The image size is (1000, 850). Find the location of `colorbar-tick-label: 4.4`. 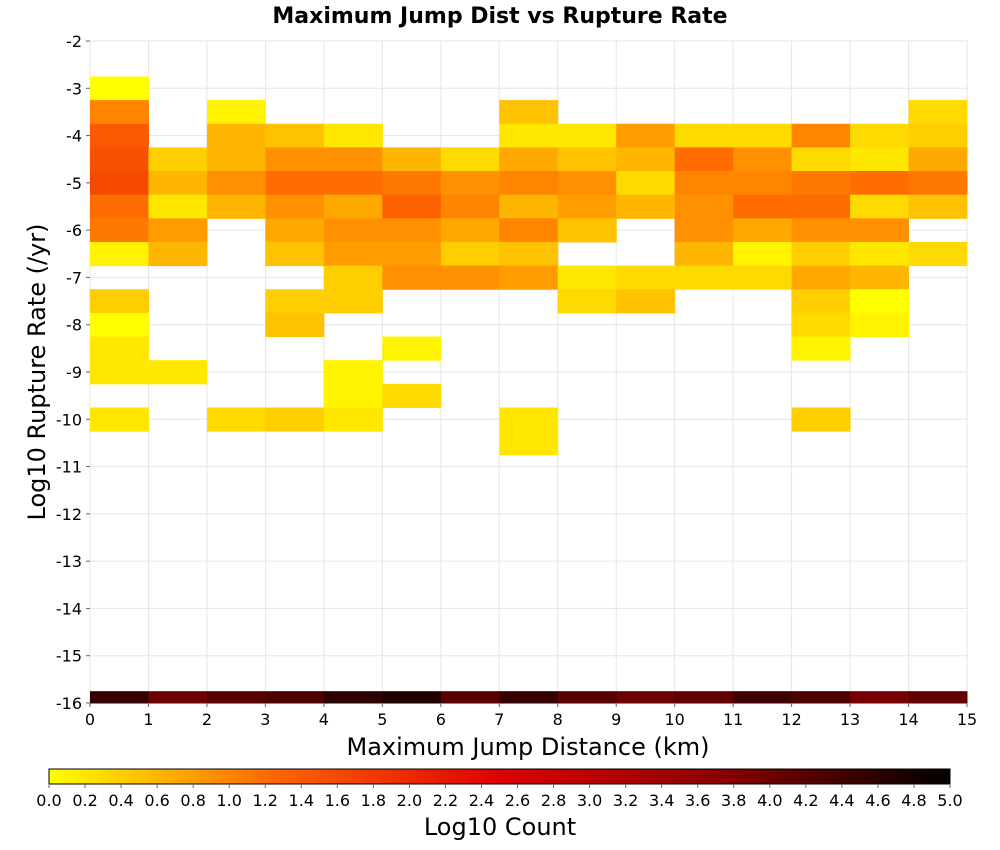

colorbar-tick-label: 4.4 is located at coordinates (841, 800).